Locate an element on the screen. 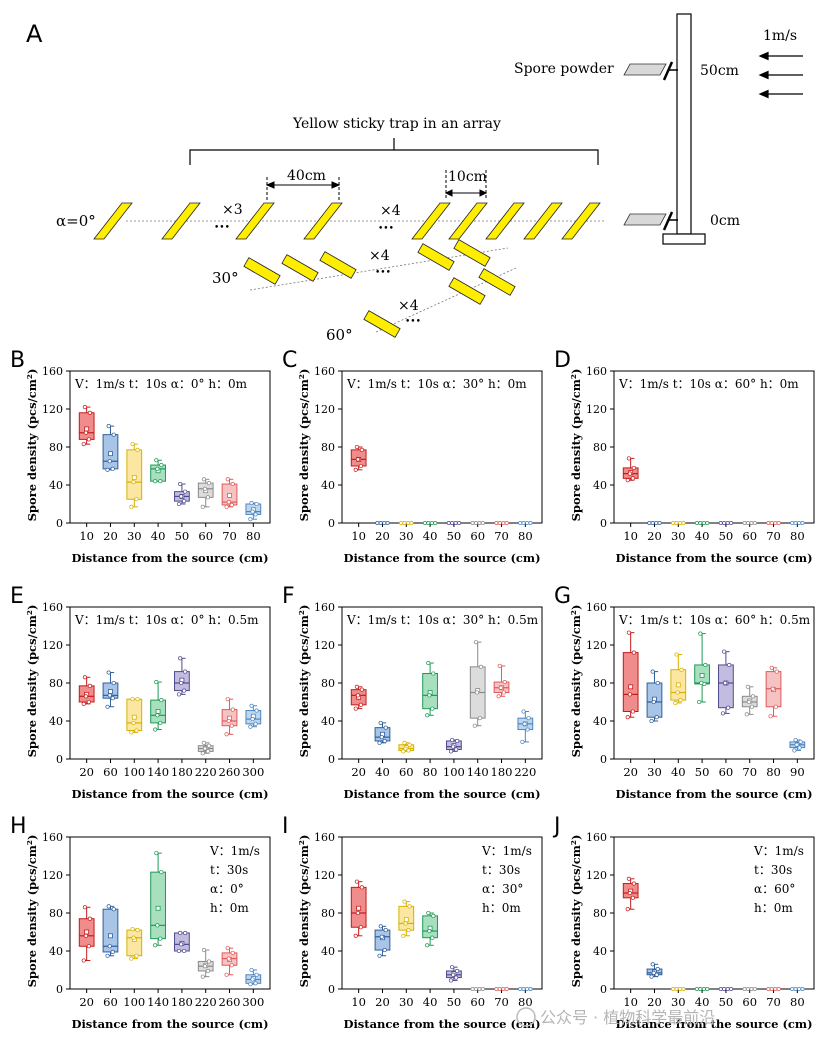  mult-x4-row60: ×4 is located at coordinates (408, 306).